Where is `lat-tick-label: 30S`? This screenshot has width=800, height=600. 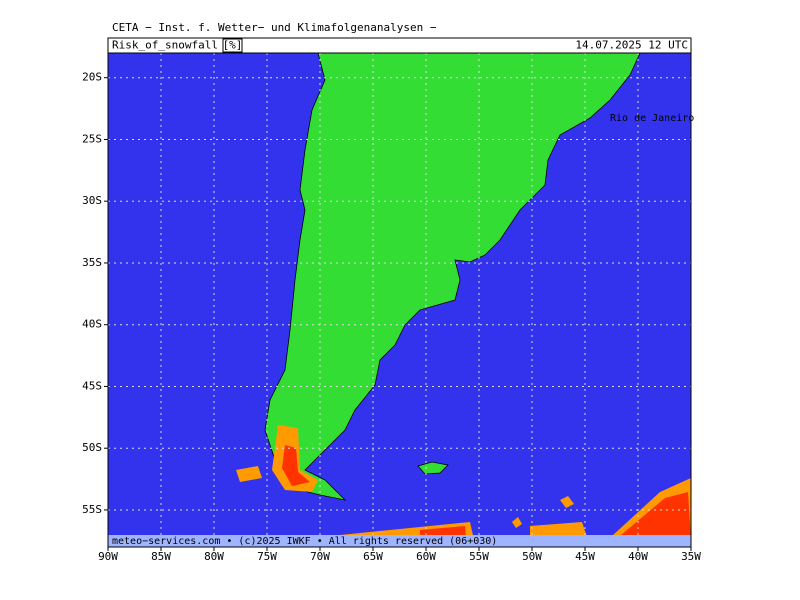 lat-tick-label: 30S is located at coordinates (92, 200).